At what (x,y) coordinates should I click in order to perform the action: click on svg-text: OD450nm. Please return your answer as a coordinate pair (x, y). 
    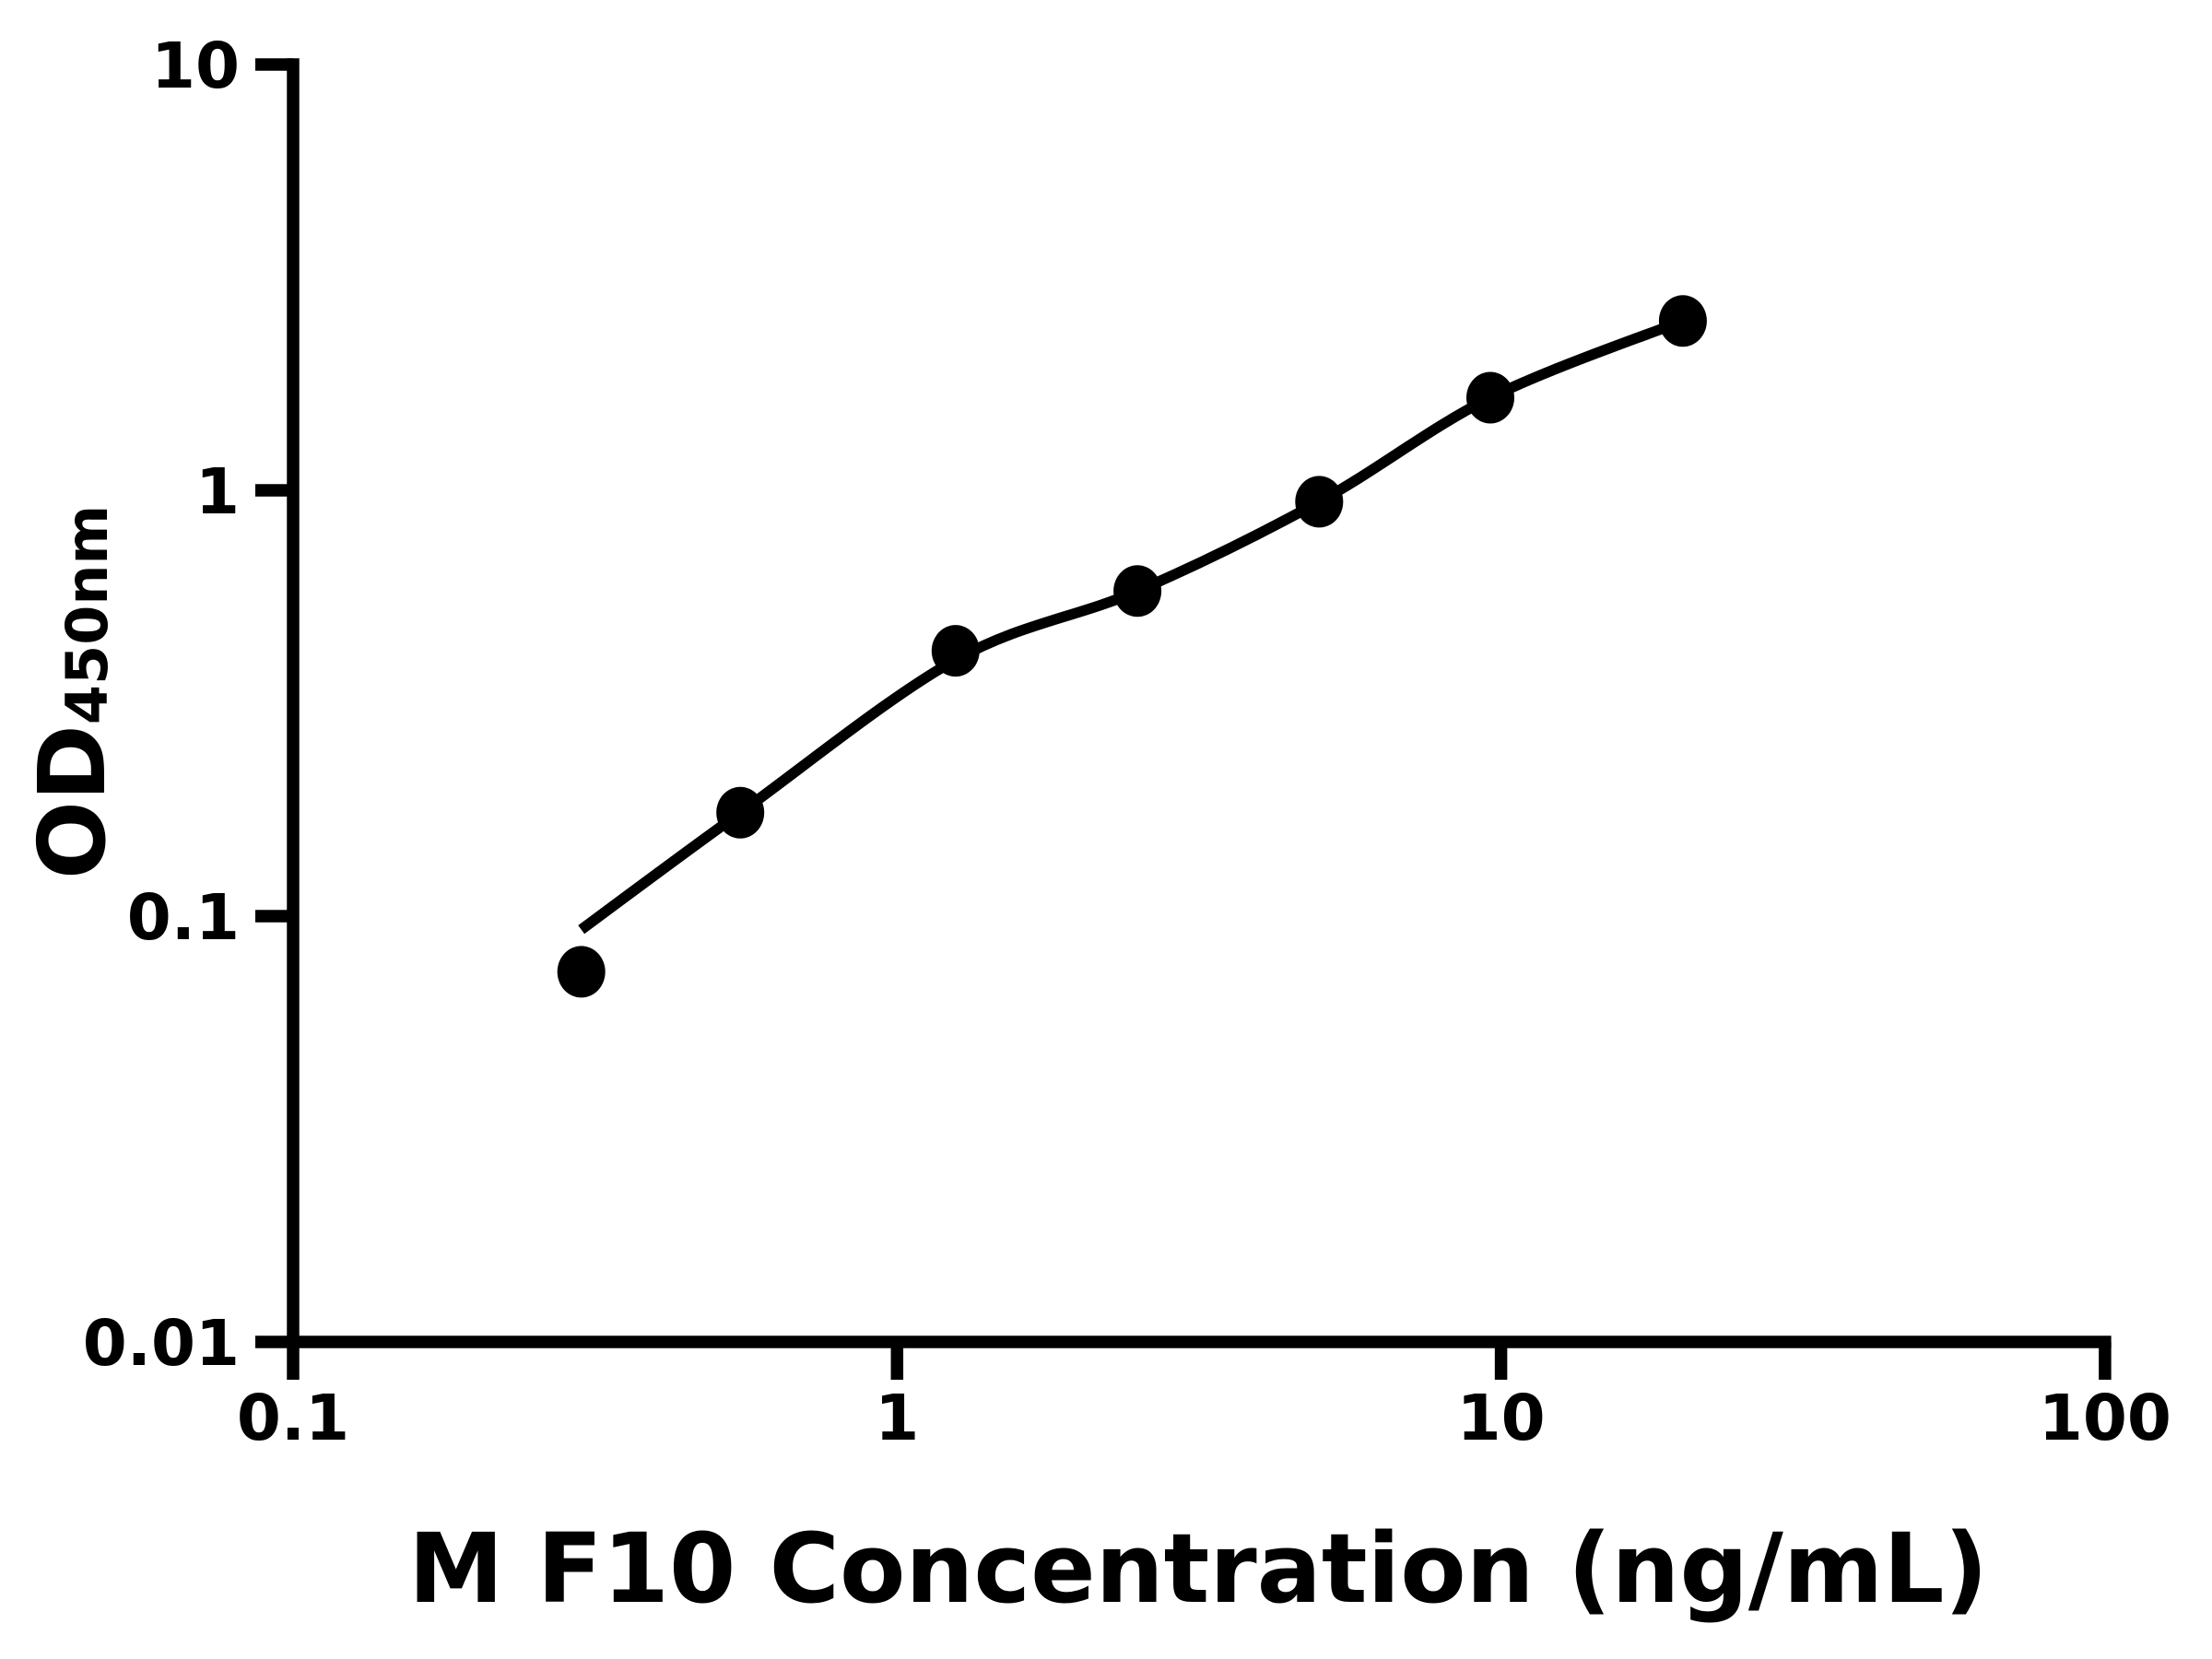
    Looking at the image, I should click on (72, 692).